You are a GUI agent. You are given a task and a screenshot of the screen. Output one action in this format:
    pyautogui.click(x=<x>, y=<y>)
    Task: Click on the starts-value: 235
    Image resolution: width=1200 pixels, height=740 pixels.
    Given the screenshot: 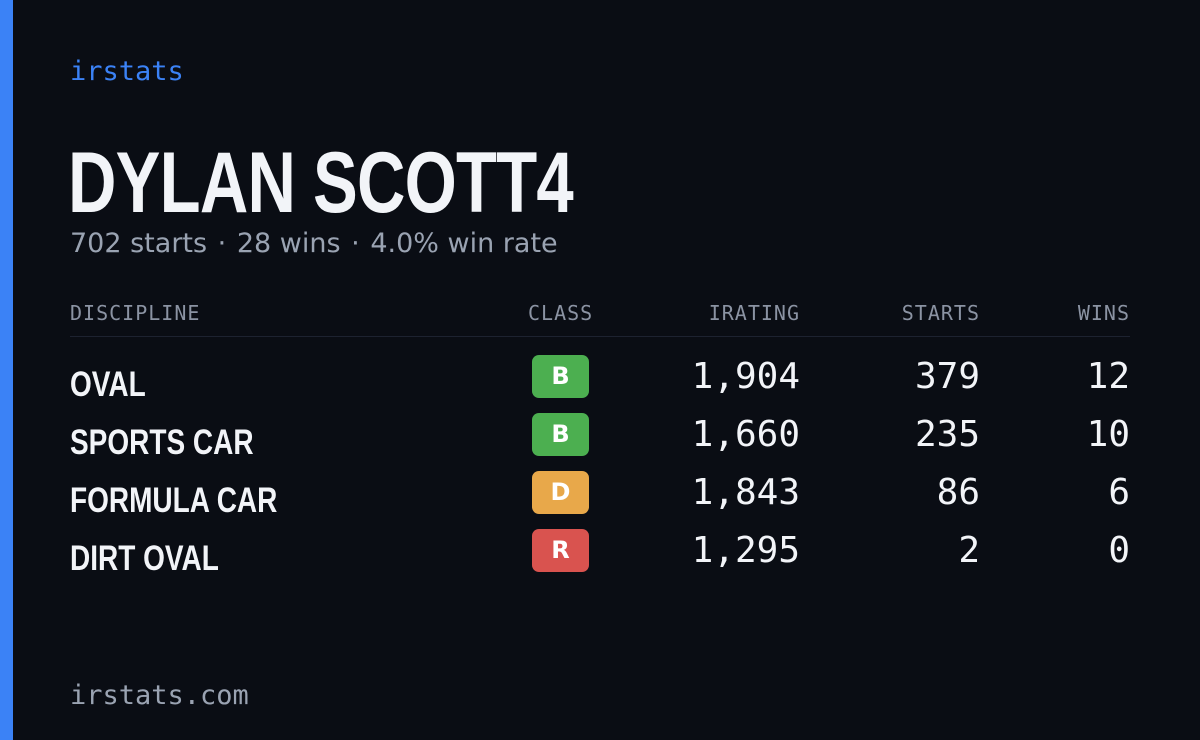 What is the action you would take?
    pyautogui.click(x=947, y=434)
    